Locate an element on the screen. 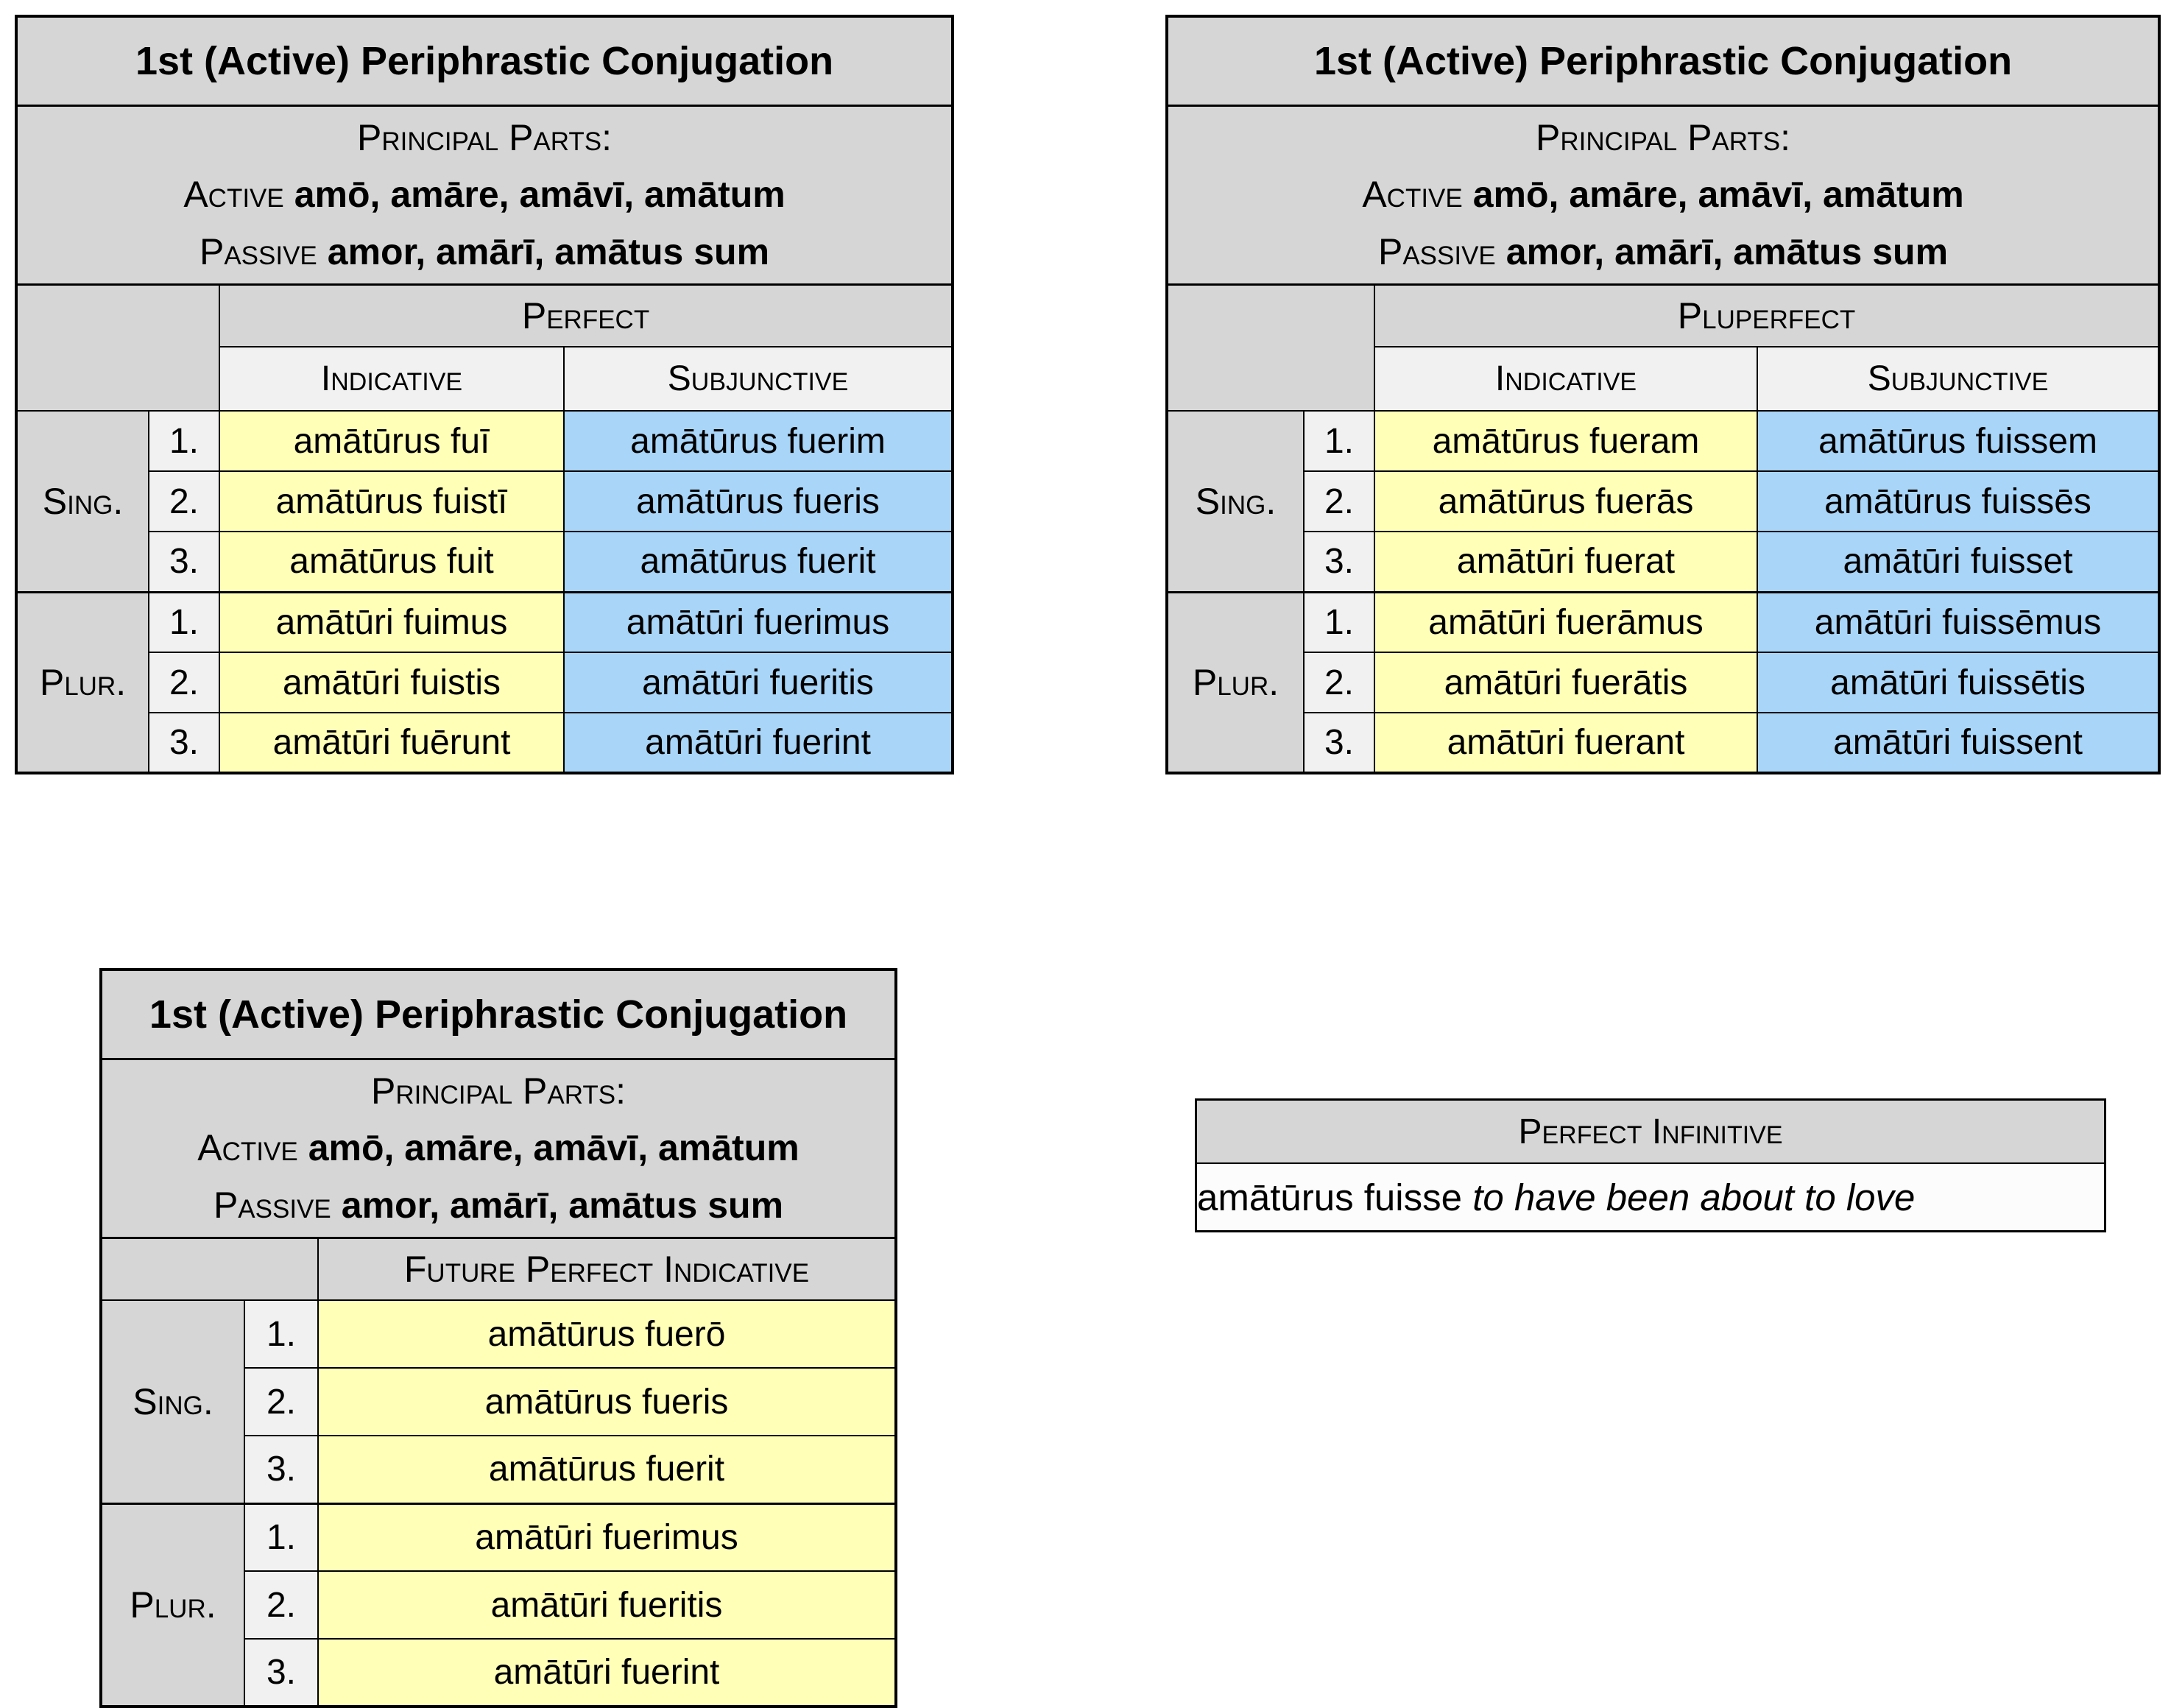 The image size is (2171, 1708). passive-forms: amor, amārī, amātus sum is located at coordinates (548, 251).